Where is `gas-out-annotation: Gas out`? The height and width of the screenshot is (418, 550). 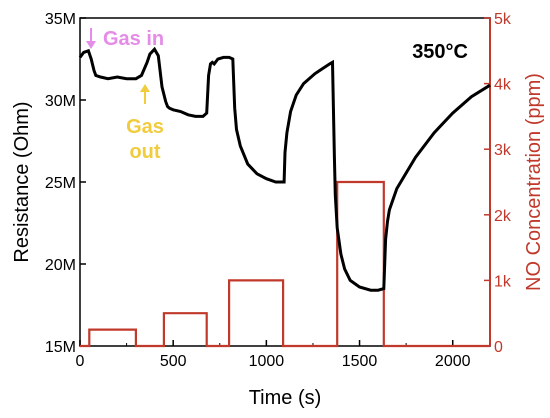
gas-out-annotation: Gas out is located at coordinates (145, 123).